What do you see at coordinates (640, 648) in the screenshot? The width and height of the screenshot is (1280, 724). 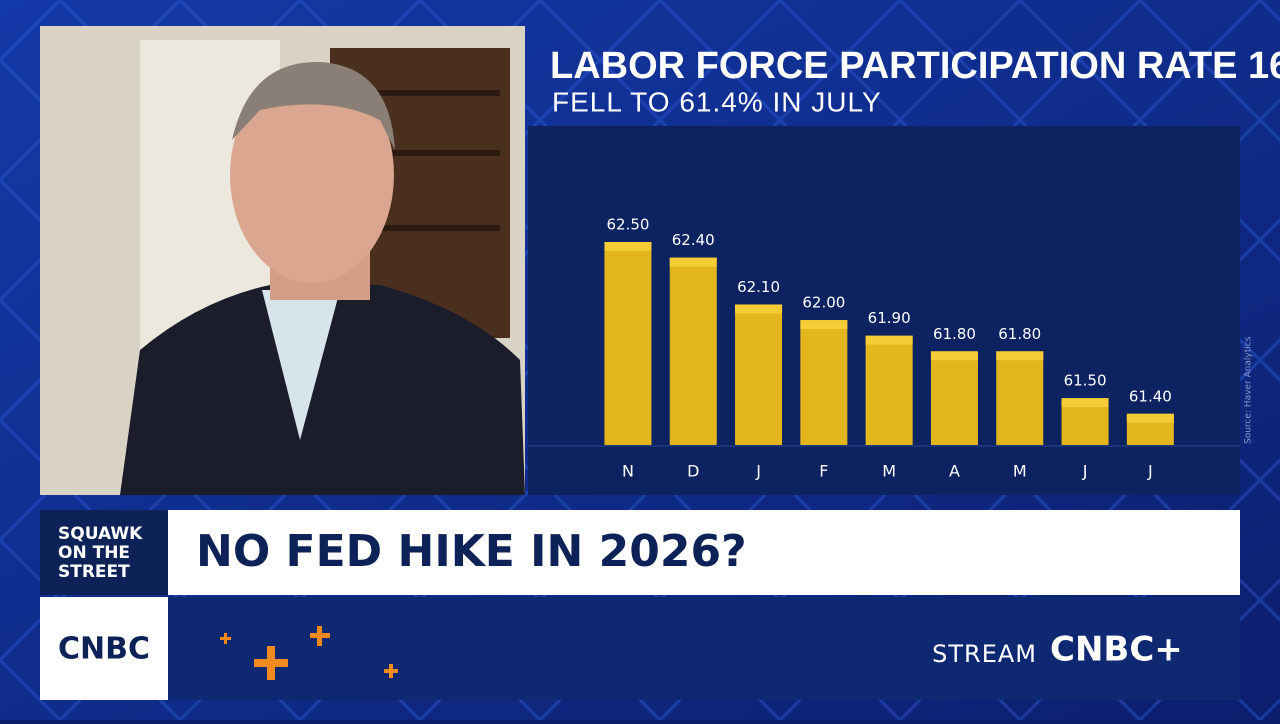 I see `lower-band` at bounding box center [640, 648].